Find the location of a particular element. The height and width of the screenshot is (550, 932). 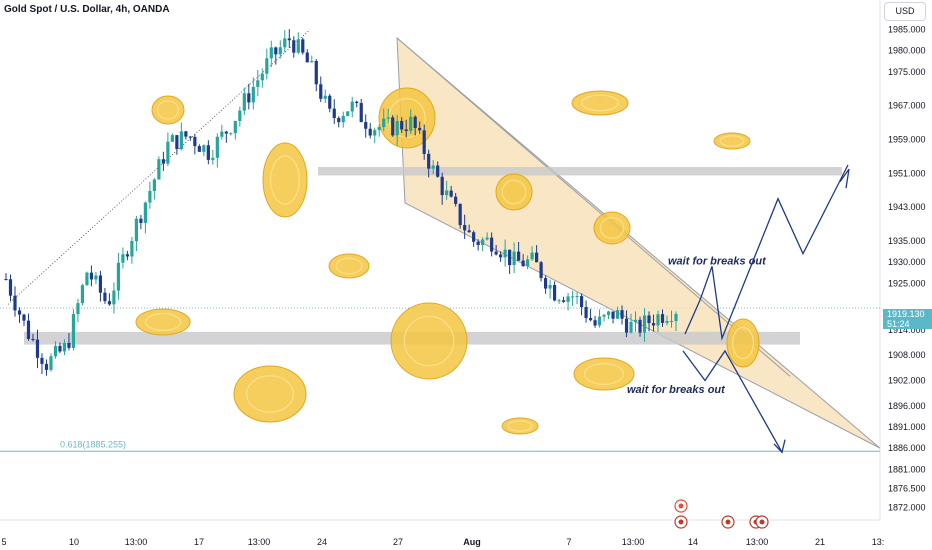

price-tick-label: 1951.000 is located at coordinates (907, 173).